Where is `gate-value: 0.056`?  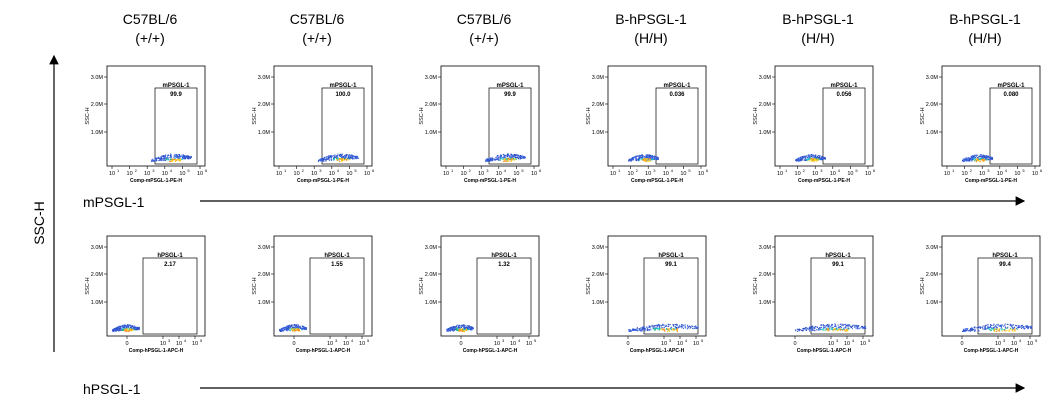 gate-value: 0.056 is located at coordinates (844, 95).